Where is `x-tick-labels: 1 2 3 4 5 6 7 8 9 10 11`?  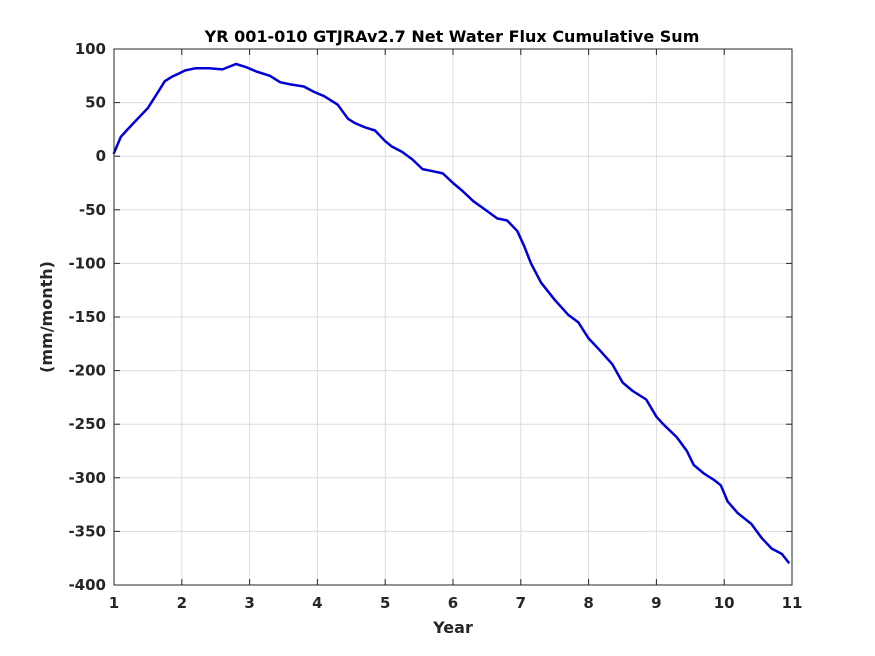 x-tick-labels: 1 2 3 4 5 6 7 8 9 10 11 is located at coordinates (456, 603).